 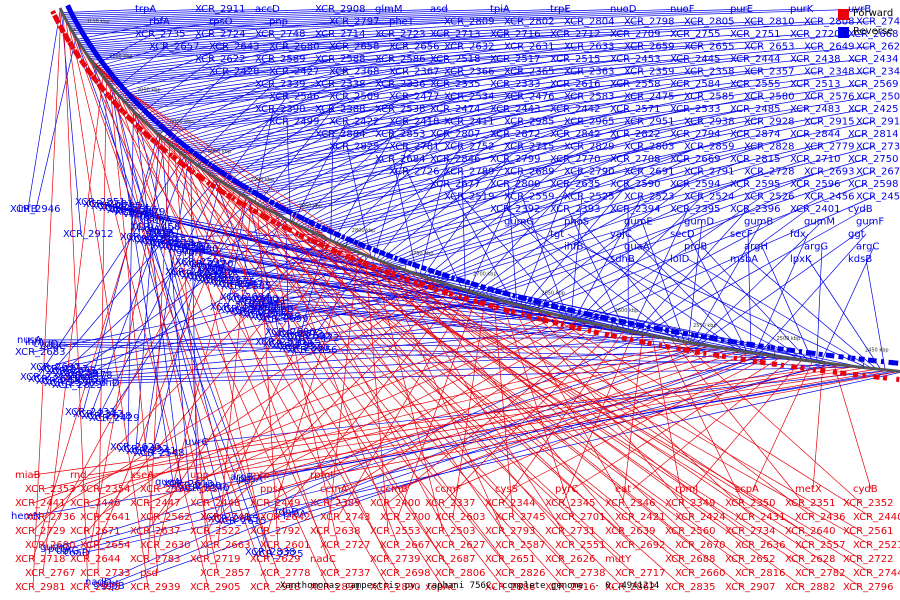 What do you see at coordinates (200, 262) in the screenshot?
I see `reverse-gene-label: XCR_2599` at bounding box center [200, 262].